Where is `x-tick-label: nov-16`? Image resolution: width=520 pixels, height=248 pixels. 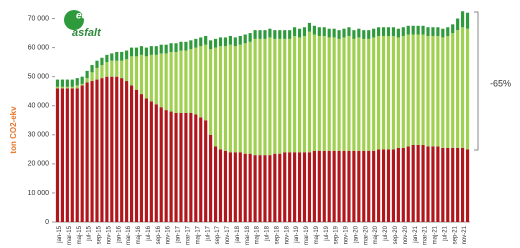
x-tick-label: nov-16 is located at coordinates (169, 234).